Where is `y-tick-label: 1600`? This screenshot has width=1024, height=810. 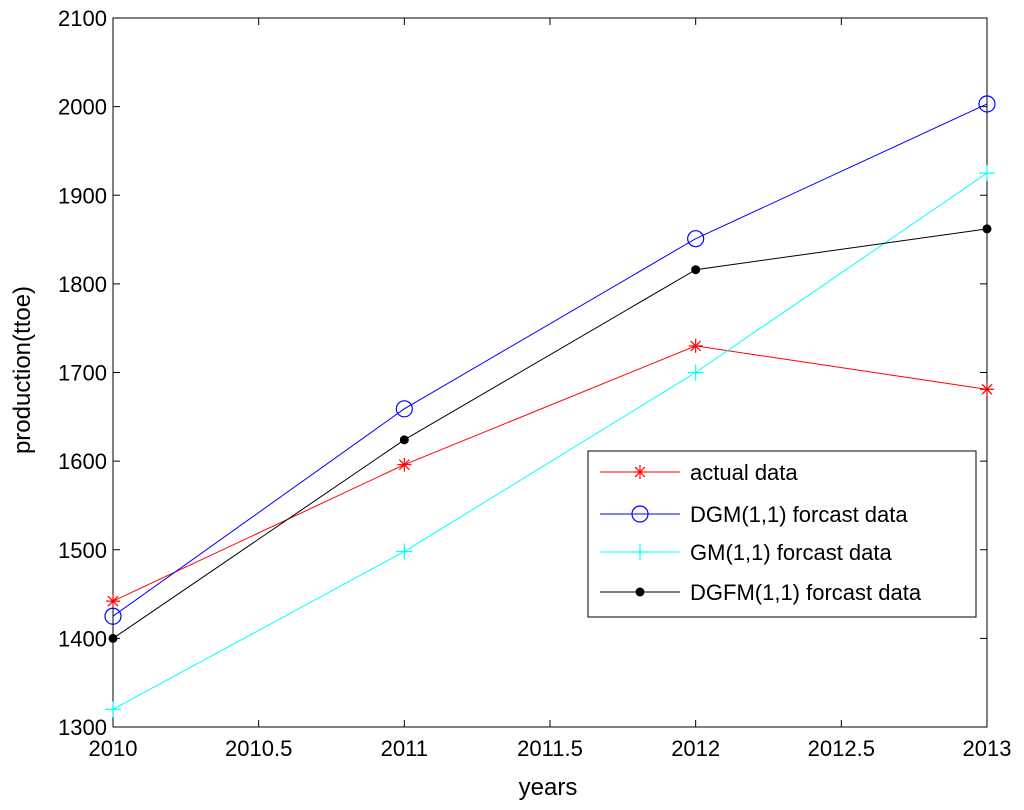 y-tick-label: 1600 is located at coordinates (82, 461).